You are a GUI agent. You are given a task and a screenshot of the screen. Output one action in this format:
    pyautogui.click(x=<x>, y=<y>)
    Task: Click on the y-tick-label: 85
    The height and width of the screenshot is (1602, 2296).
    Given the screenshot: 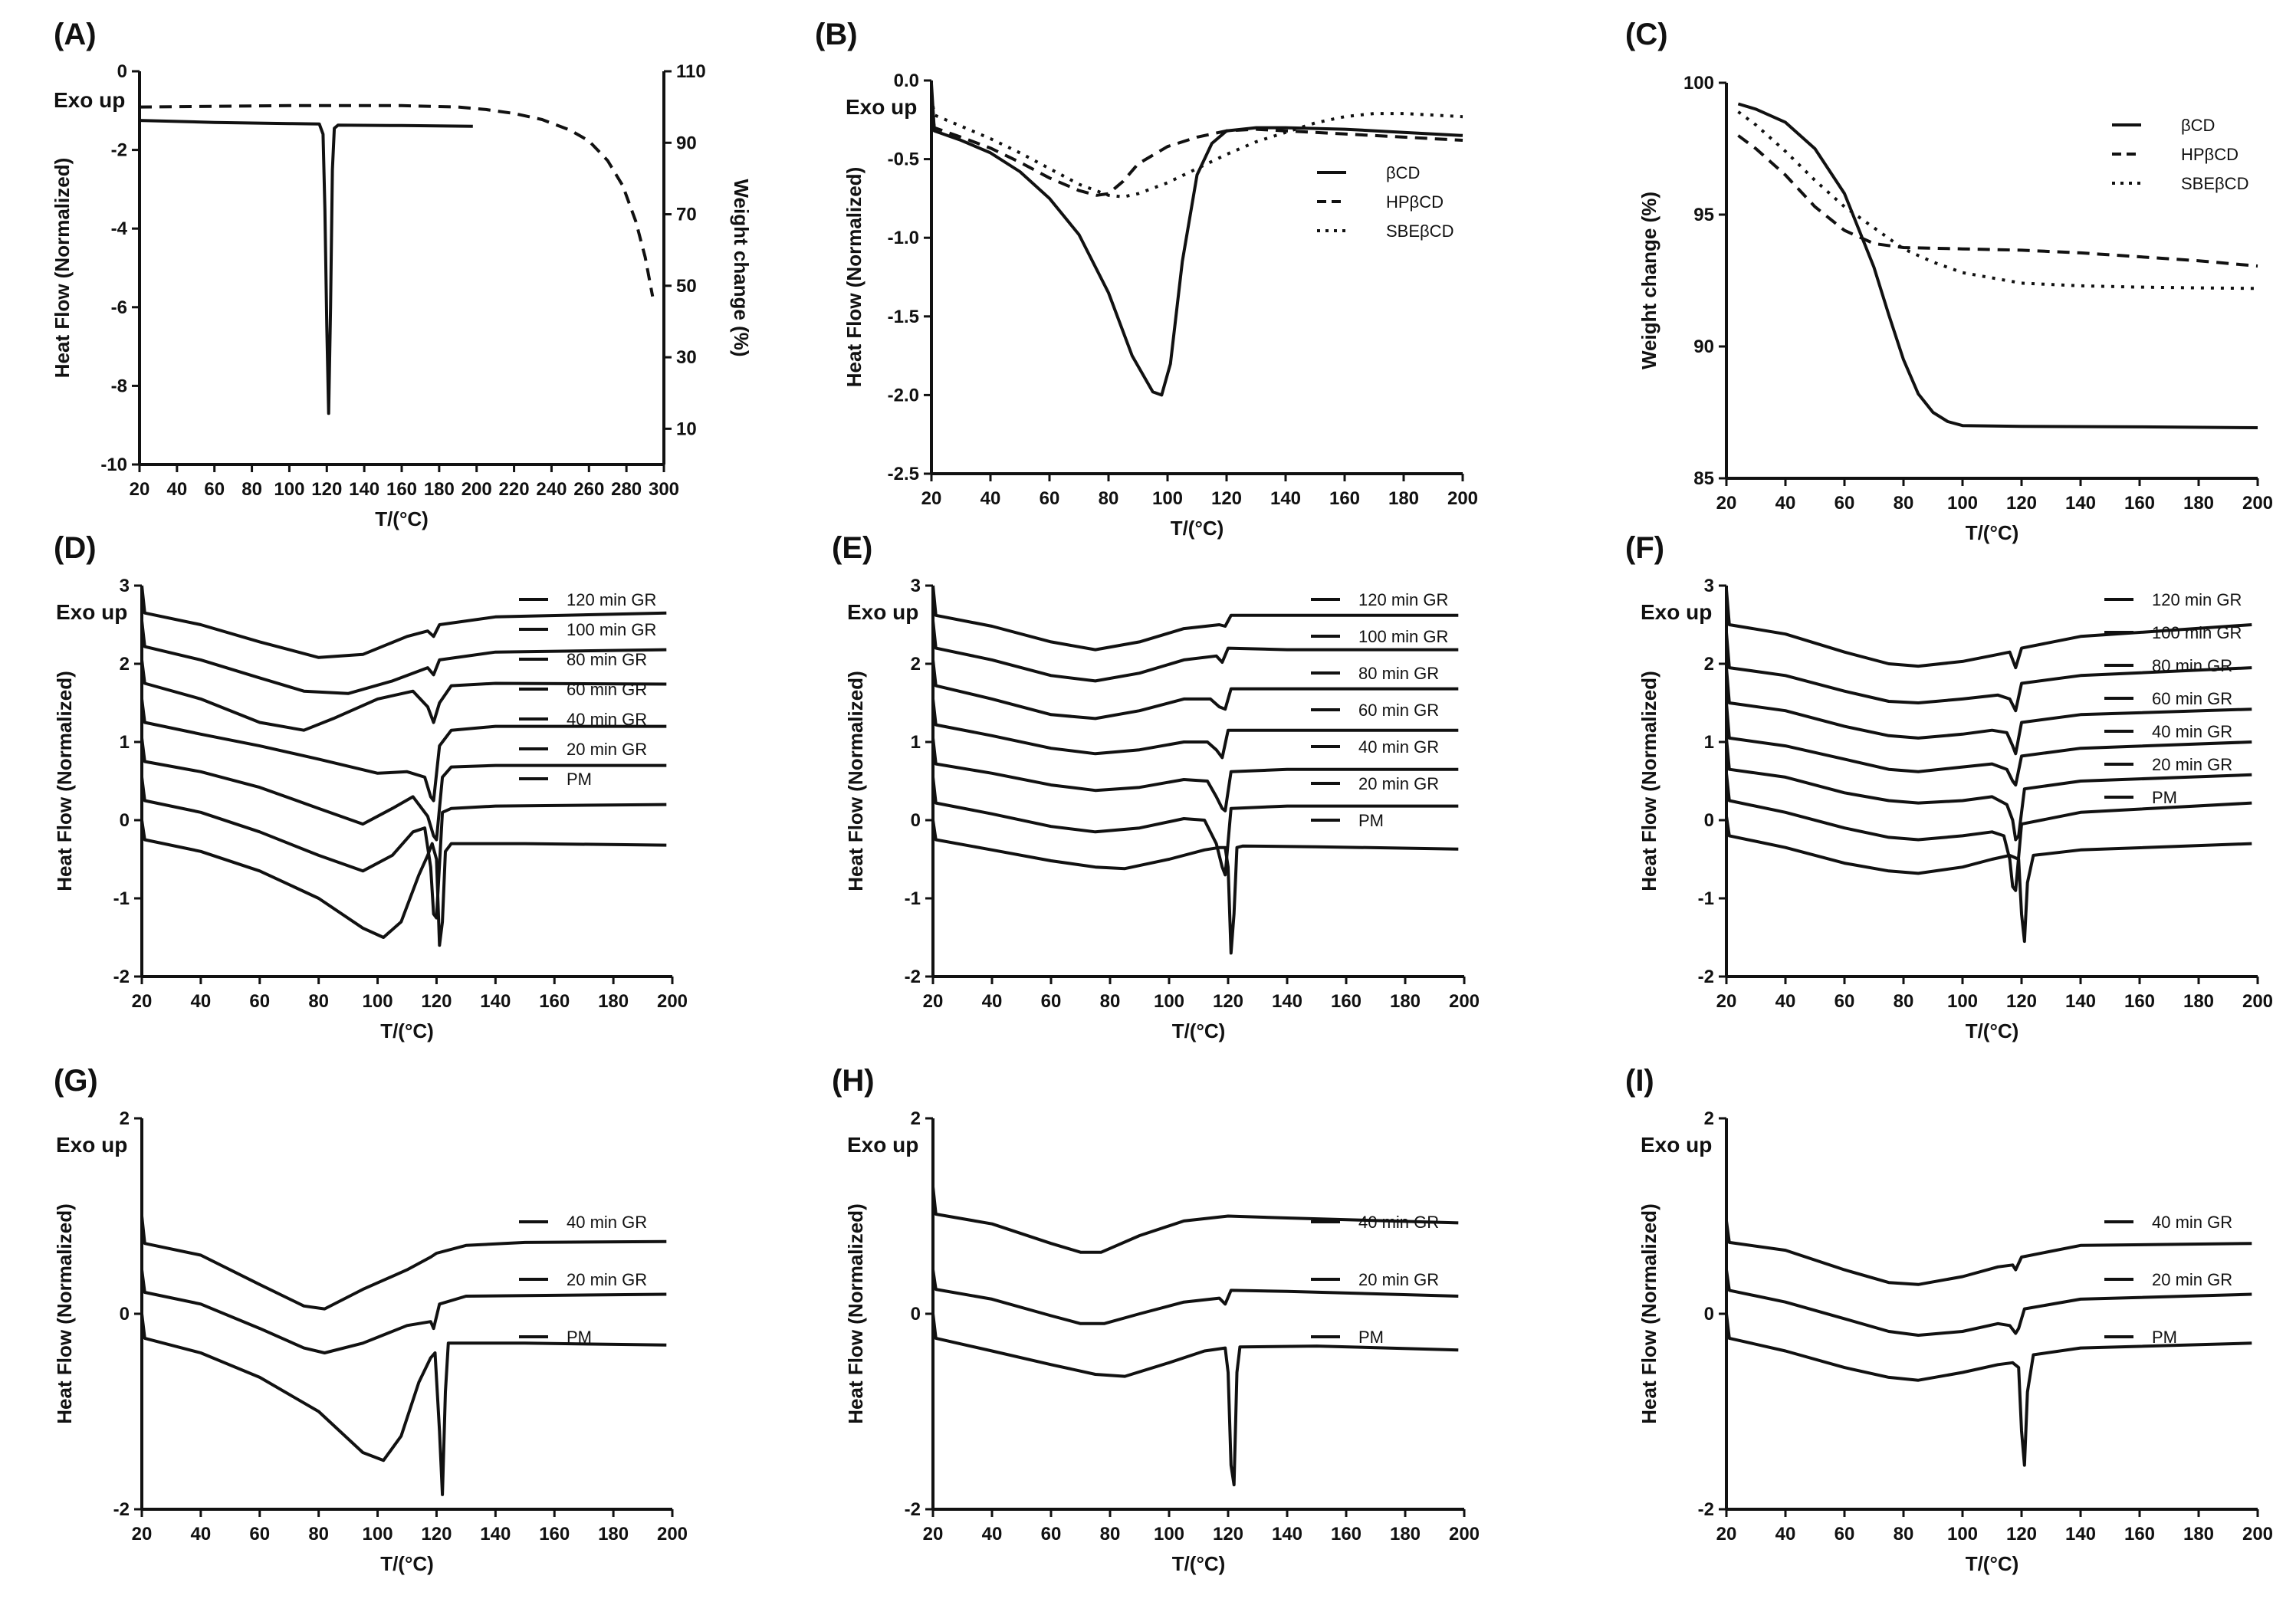 What is the action you would take?
    pyautogui.click(x=1703, y=478)
    